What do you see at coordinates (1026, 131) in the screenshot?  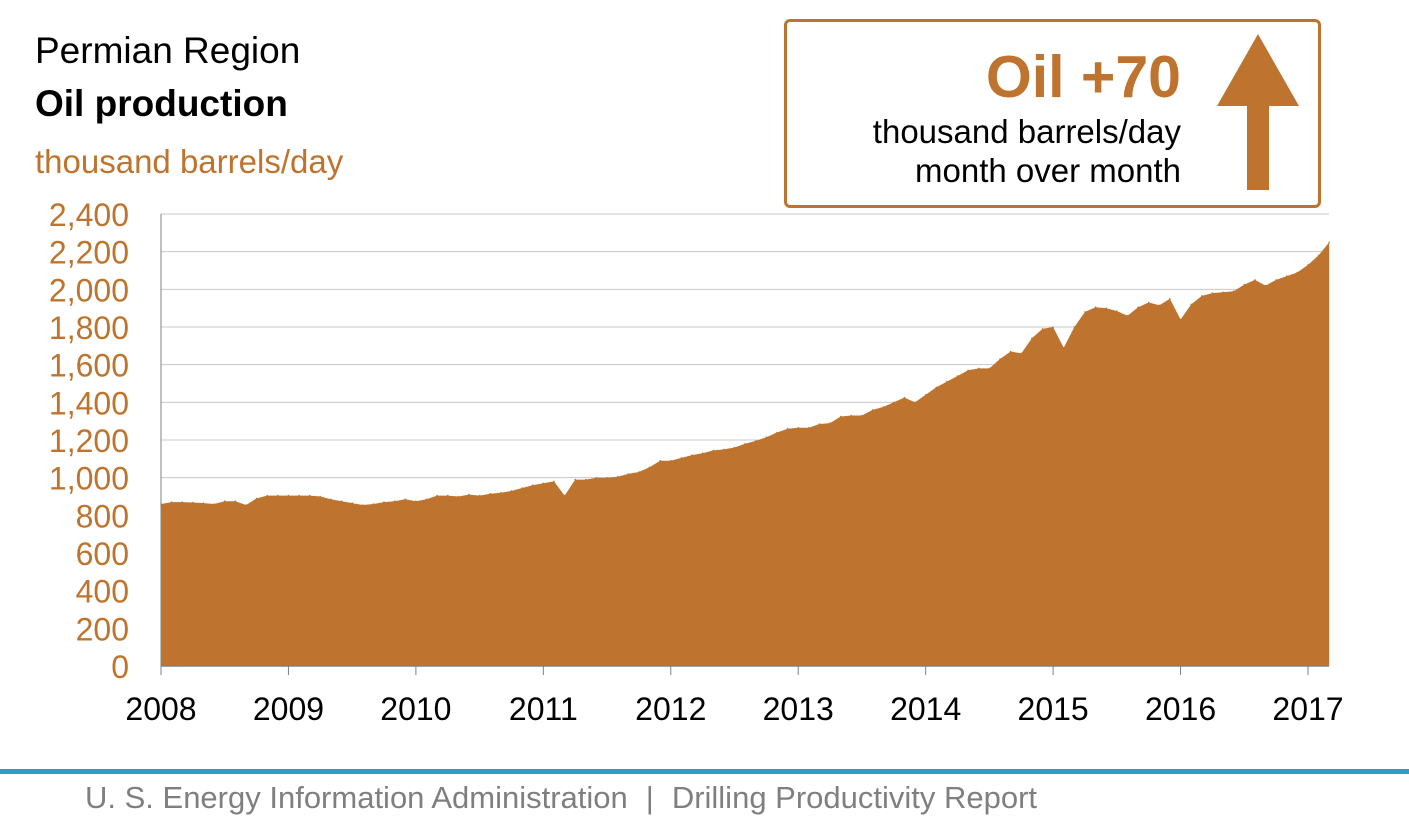 I see `callout-unit: thousand barrels/day` at bounding box center [1026, 131].